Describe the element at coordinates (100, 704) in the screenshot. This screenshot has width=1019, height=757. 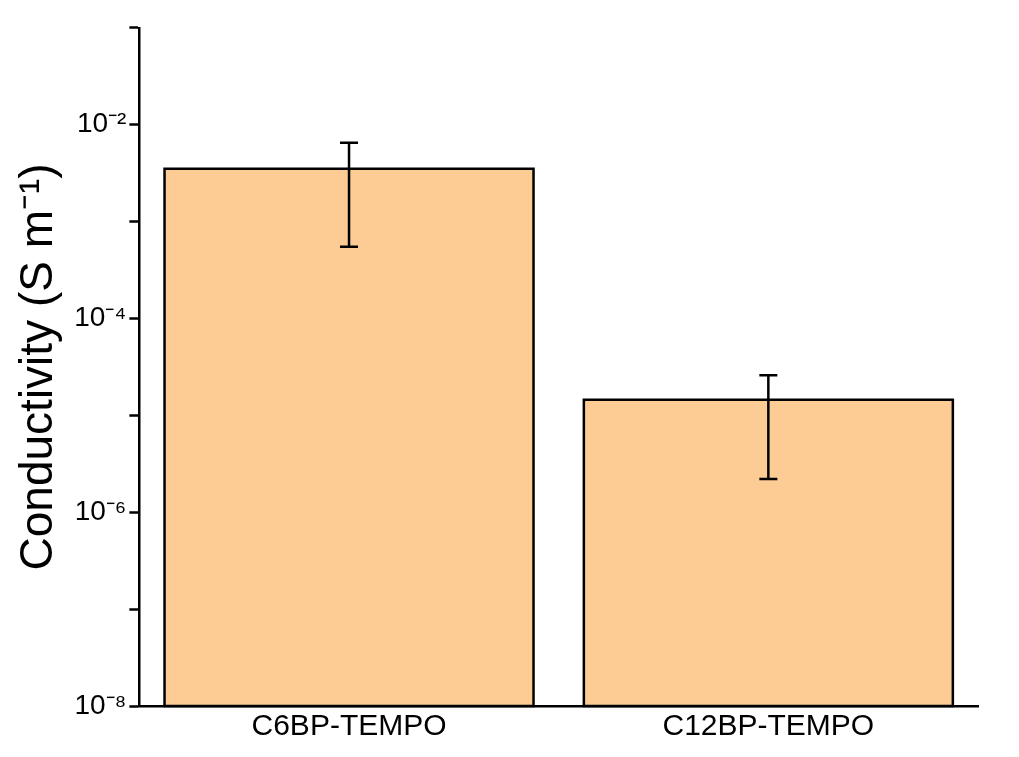
I see `y-tick-label: 10⁻⁸` at that location.